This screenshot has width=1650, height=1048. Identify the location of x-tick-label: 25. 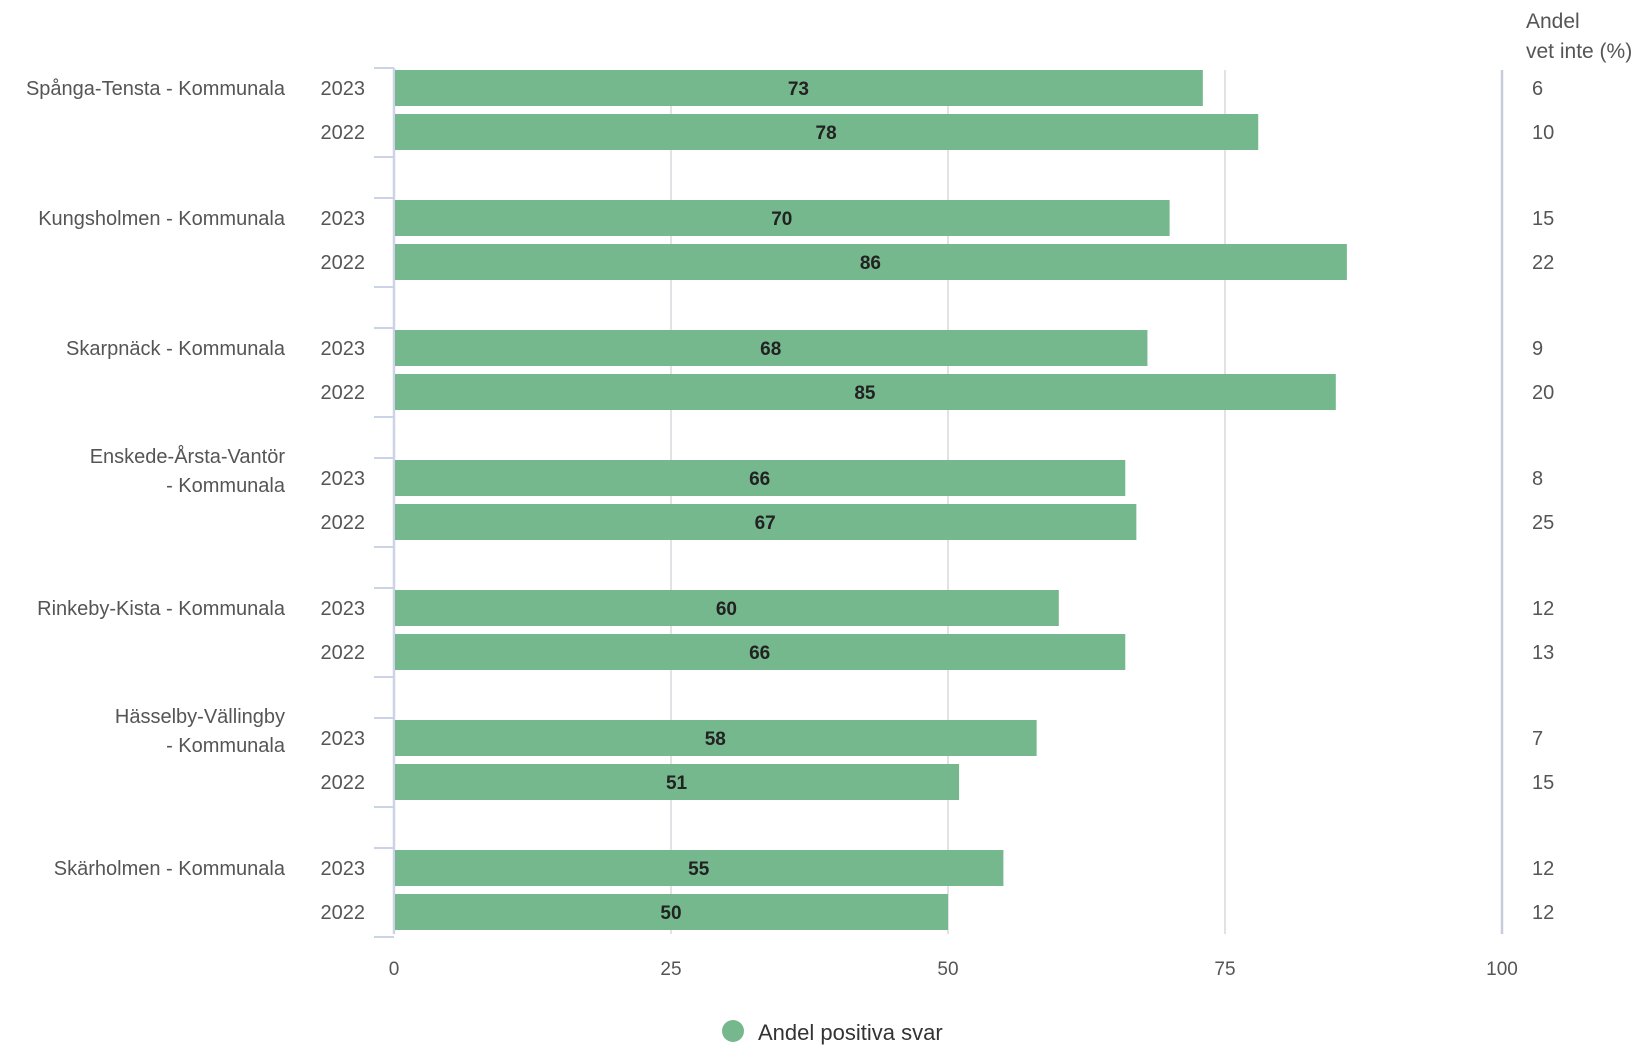
(670, 969).